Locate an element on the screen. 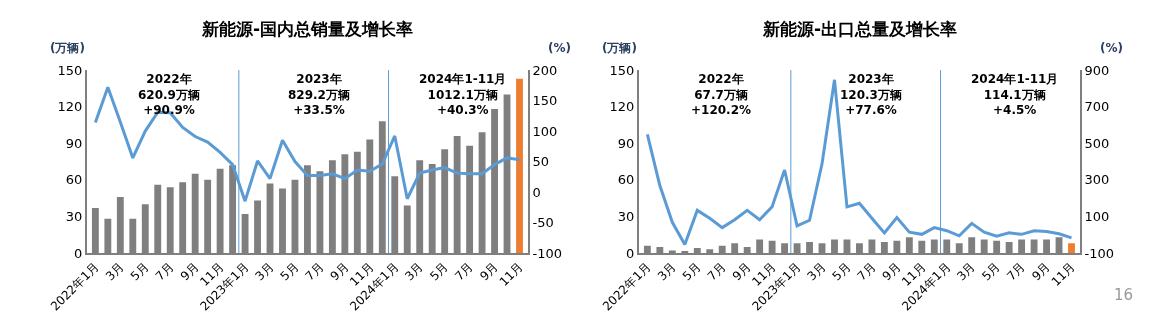 The image size is (1172, 330). y2-tick-label: 300 is located at coordinates (1097, 180).